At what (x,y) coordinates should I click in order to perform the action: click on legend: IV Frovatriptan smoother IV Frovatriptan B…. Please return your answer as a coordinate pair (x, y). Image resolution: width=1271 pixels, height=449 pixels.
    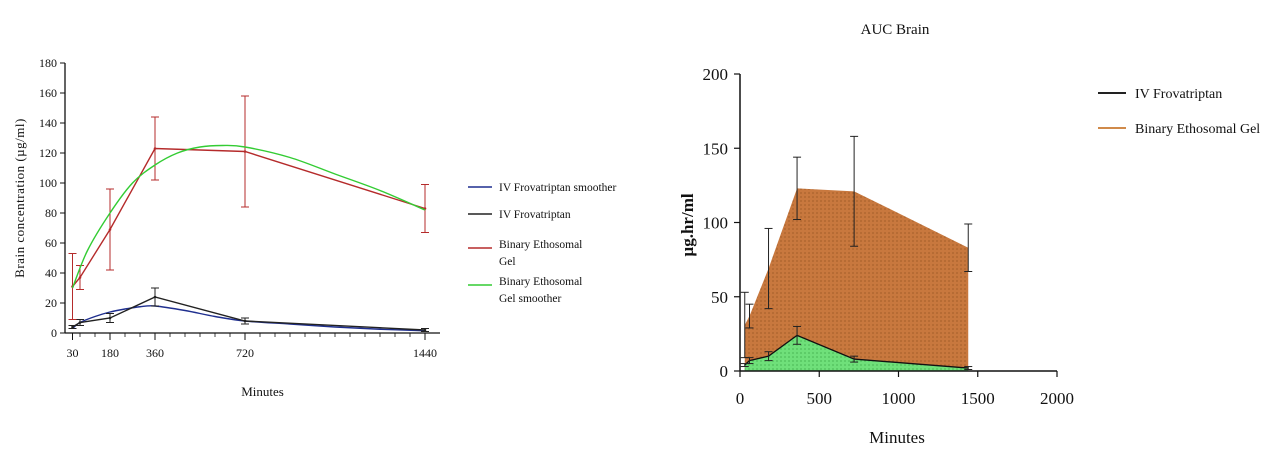
    Looking at the image, I should click on (542, 243).